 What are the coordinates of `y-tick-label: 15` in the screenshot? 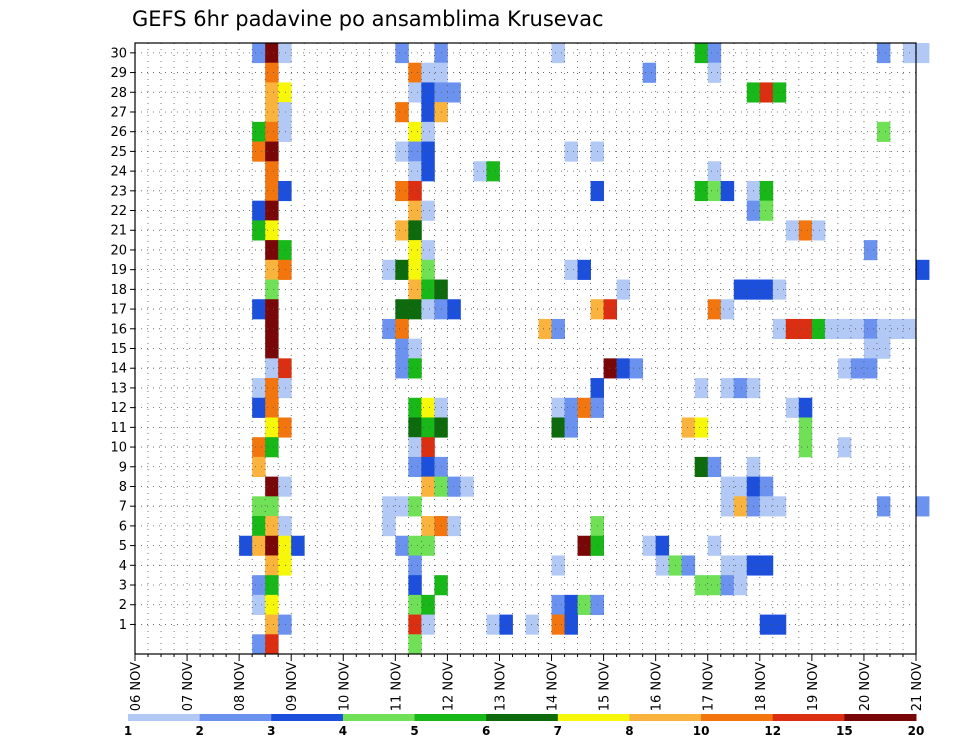 It's located at (118, 349).